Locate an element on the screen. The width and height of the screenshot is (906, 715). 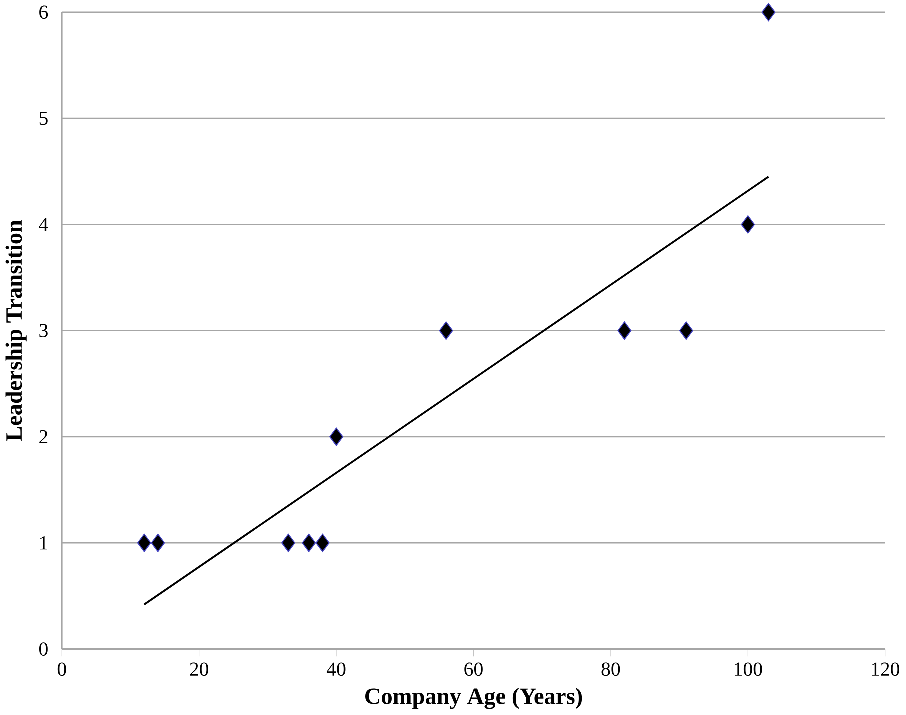
x-tick-label: 80 is located at coordinates (611, 669).